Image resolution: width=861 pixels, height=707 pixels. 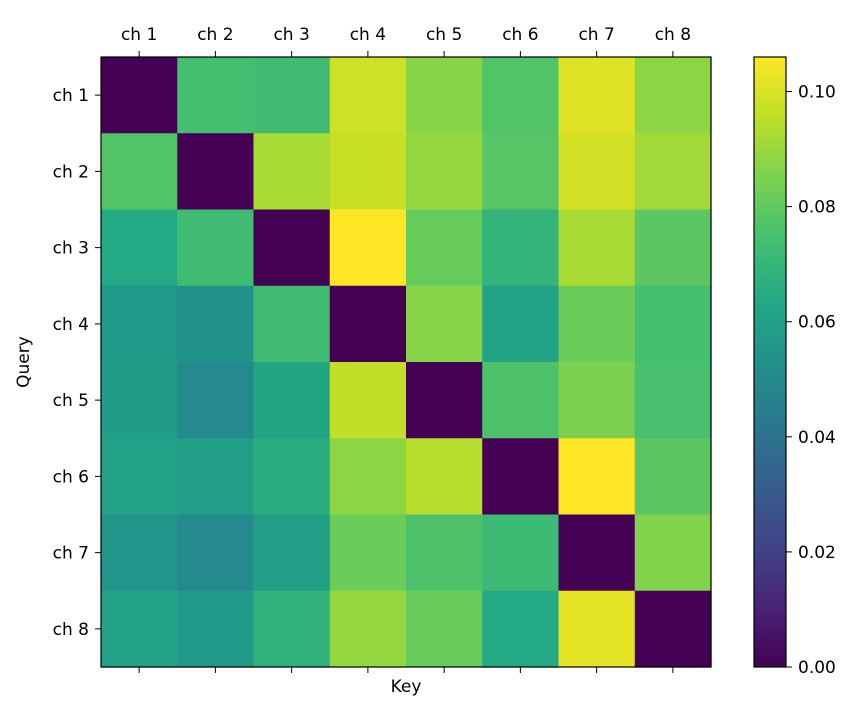 I want to click on y-tick-label: ch 1, so click(x=71, y=96).